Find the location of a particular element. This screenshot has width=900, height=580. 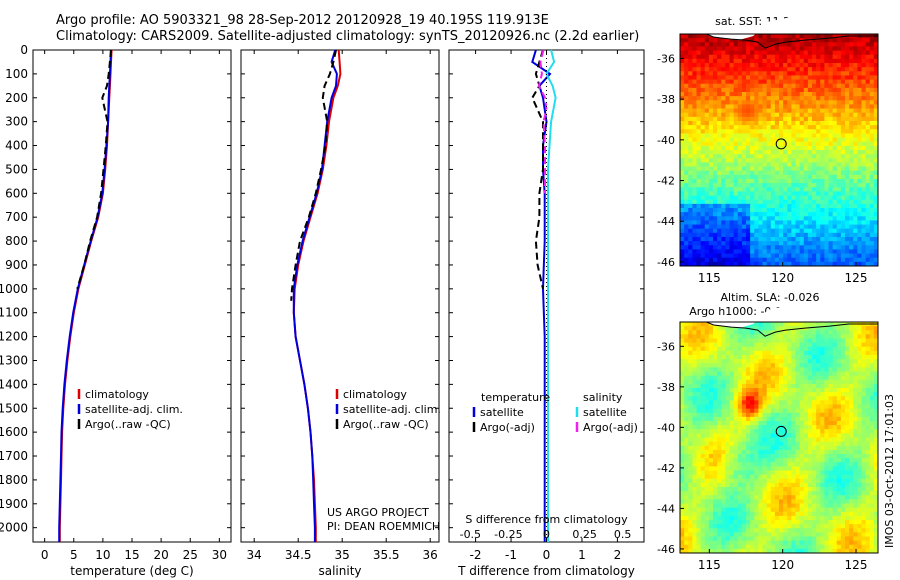

x-tick-label: 35.5 is located at coordinates (386, 555).